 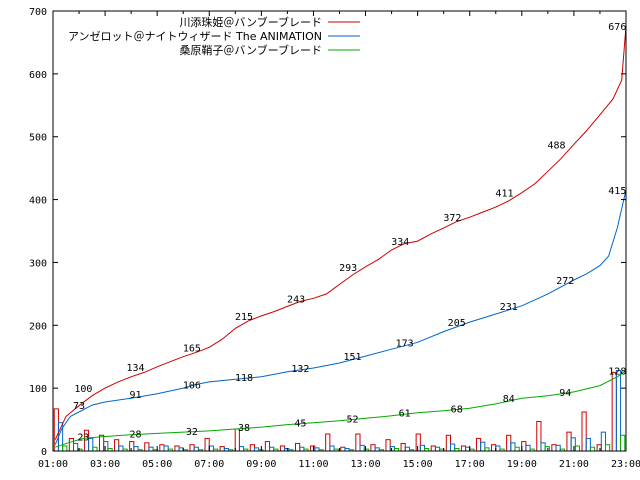 What do you see at coordinates (250, 22) in the screenshot?
I see `legend-label-1: 川添珠姫＠バンブーブレード` at bounding box center [250, 22].